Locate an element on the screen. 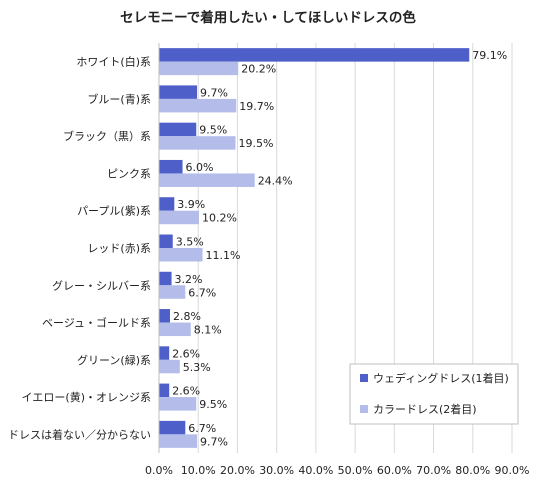  data-label: 24.4% is located at coordinates (275, 180).